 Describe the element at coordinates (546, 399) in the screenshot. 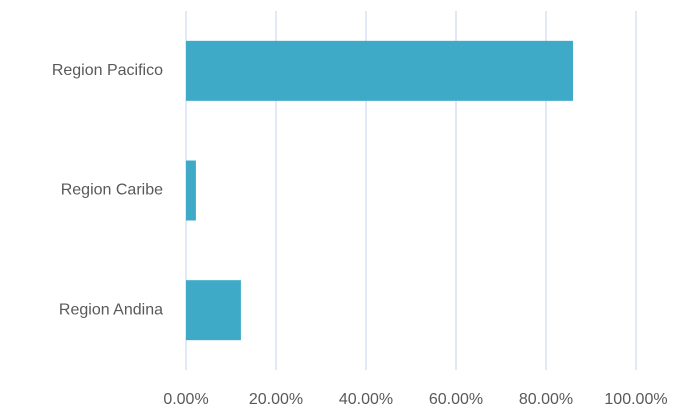

I see `x-tick-label: 80.00%` at that location.